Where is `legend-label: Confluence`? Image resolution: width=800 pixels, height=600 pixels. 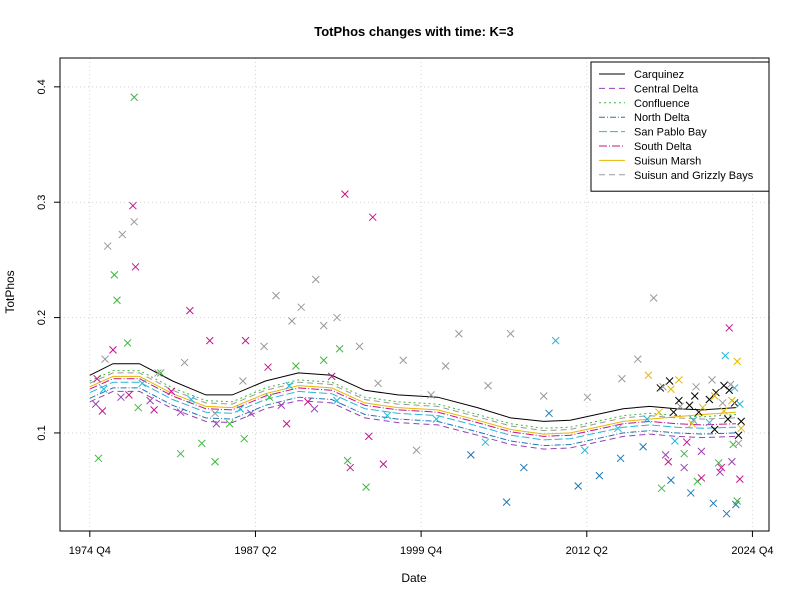 legend-label: Confluence is located at coordinates (662, 104).